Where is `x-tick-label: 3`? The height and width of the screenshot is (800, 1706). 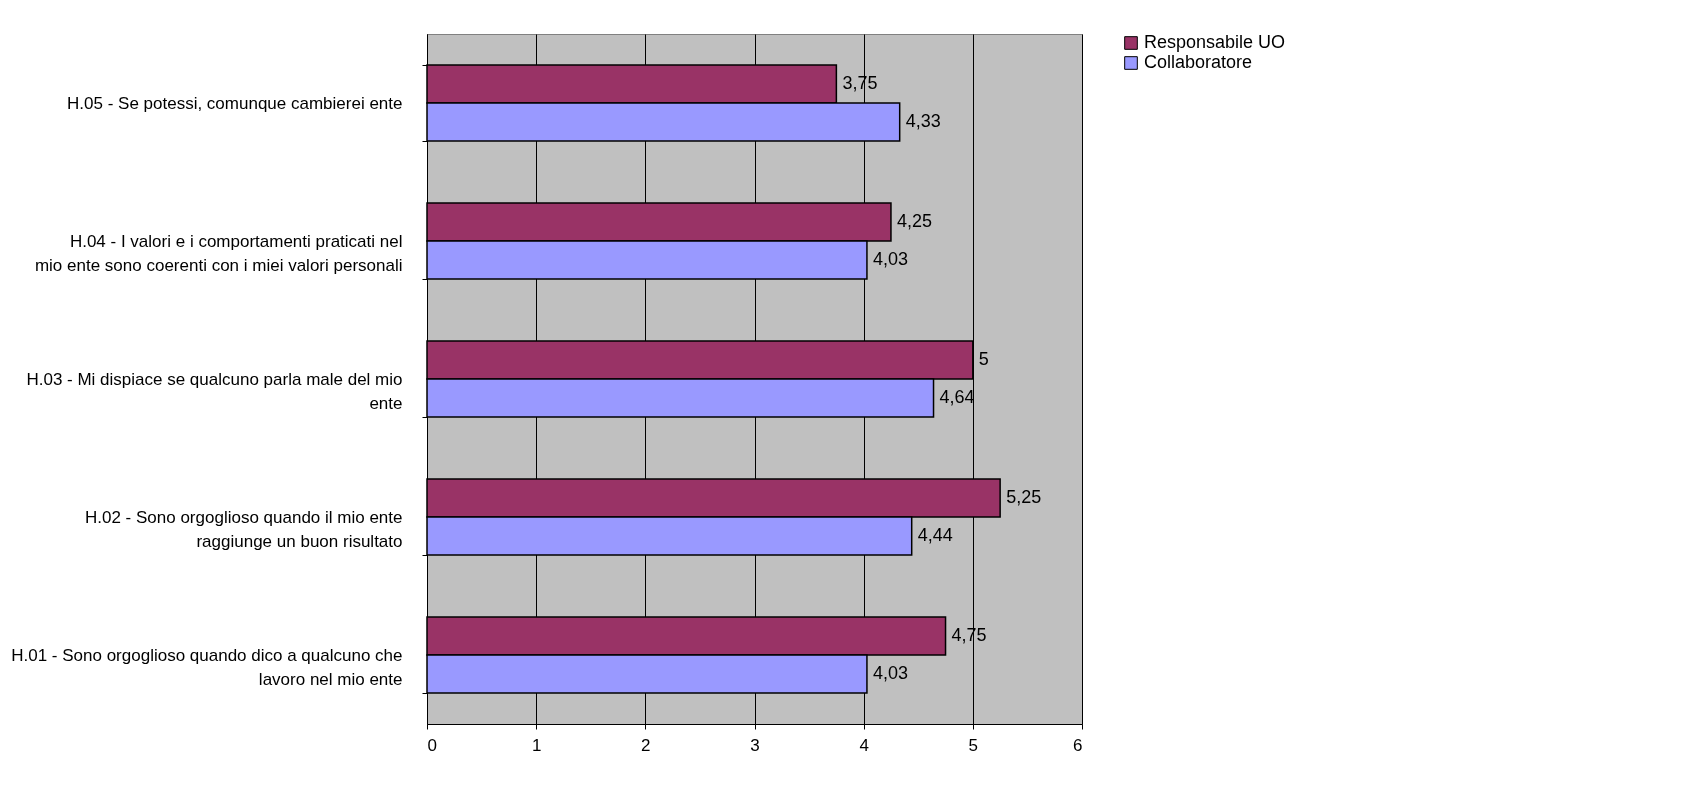 x-tick-label: 3 is located at coordinates (755, 745).